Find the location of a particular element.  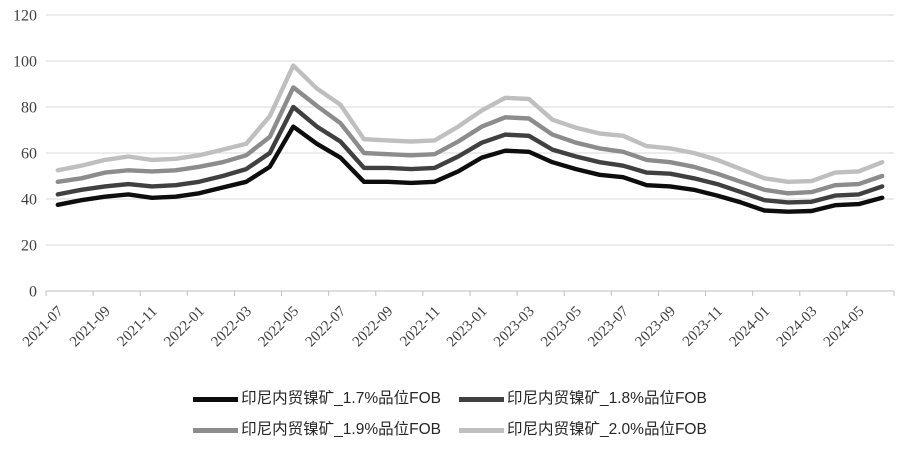

x-axis-tick-label: 2024-01 is located at coordinates (750, 327).